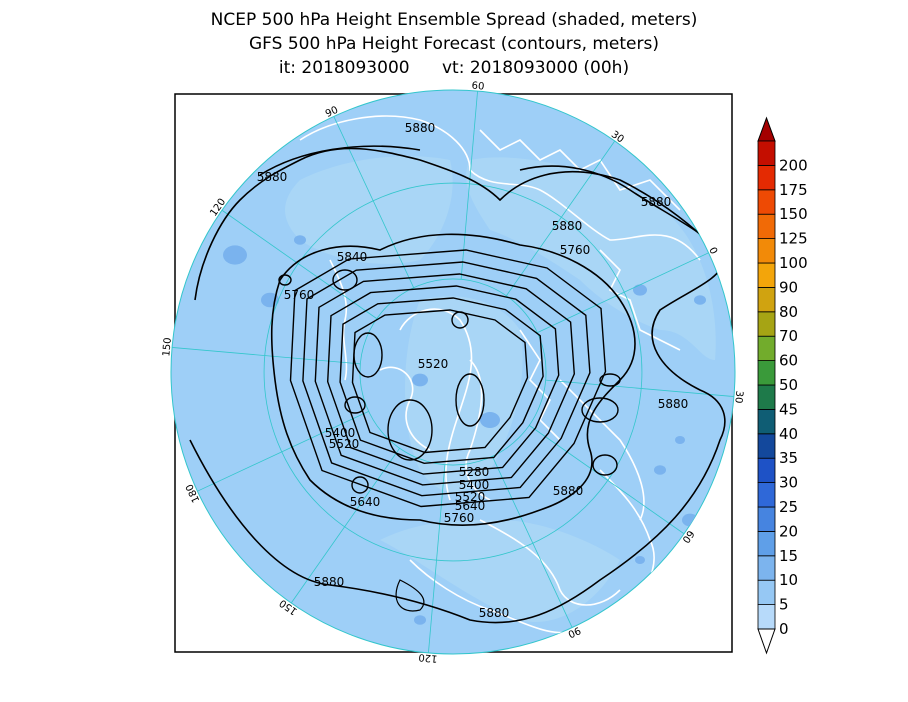  I want to click on colorbar-label: 15, so click(788, 556).